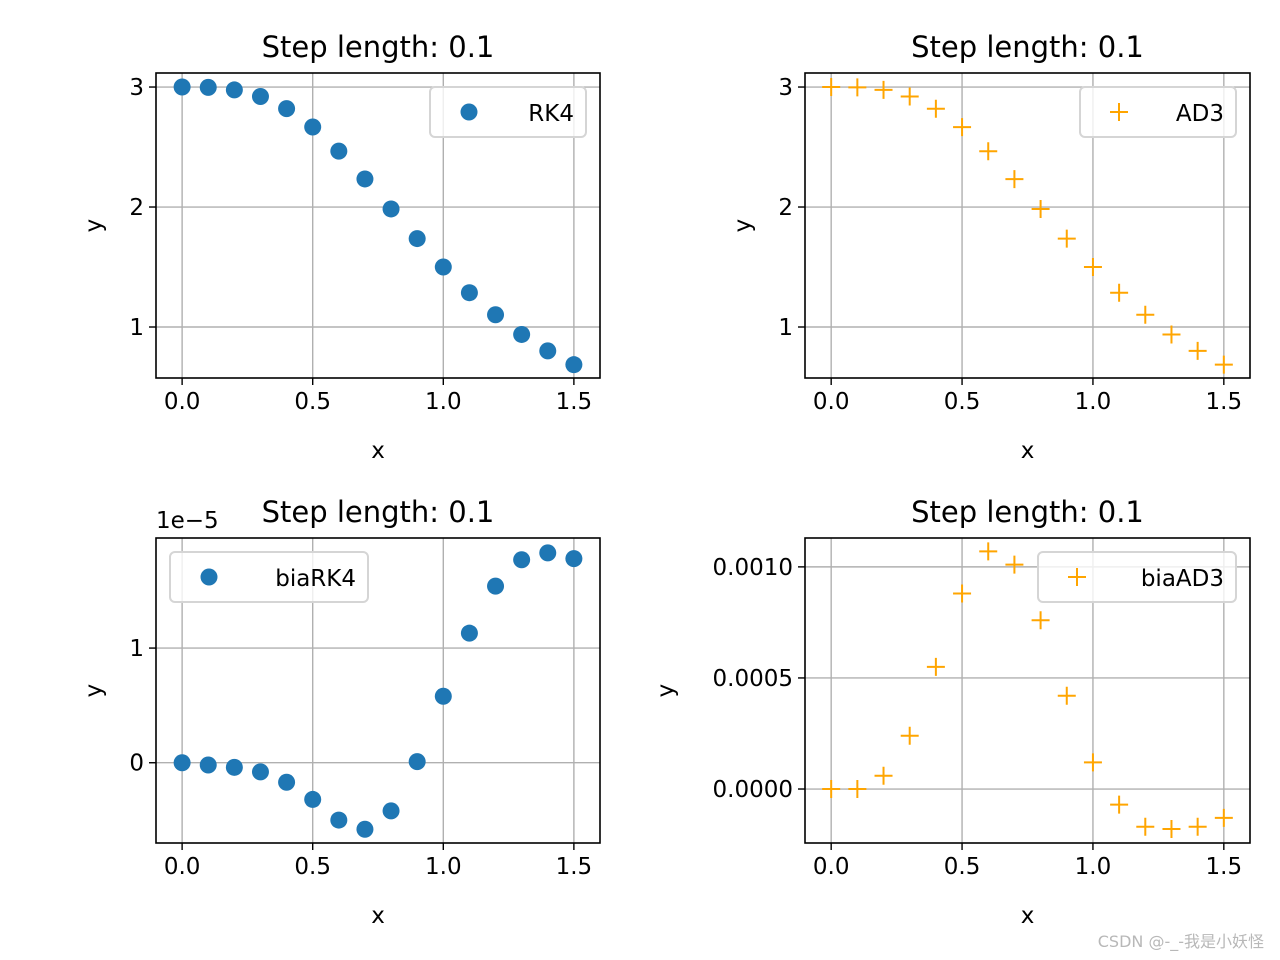  Describe the element at coordinates (1180, 941) in the screenshot. I see `watermark: CSDN @-_-我是小妖怪` at that location.